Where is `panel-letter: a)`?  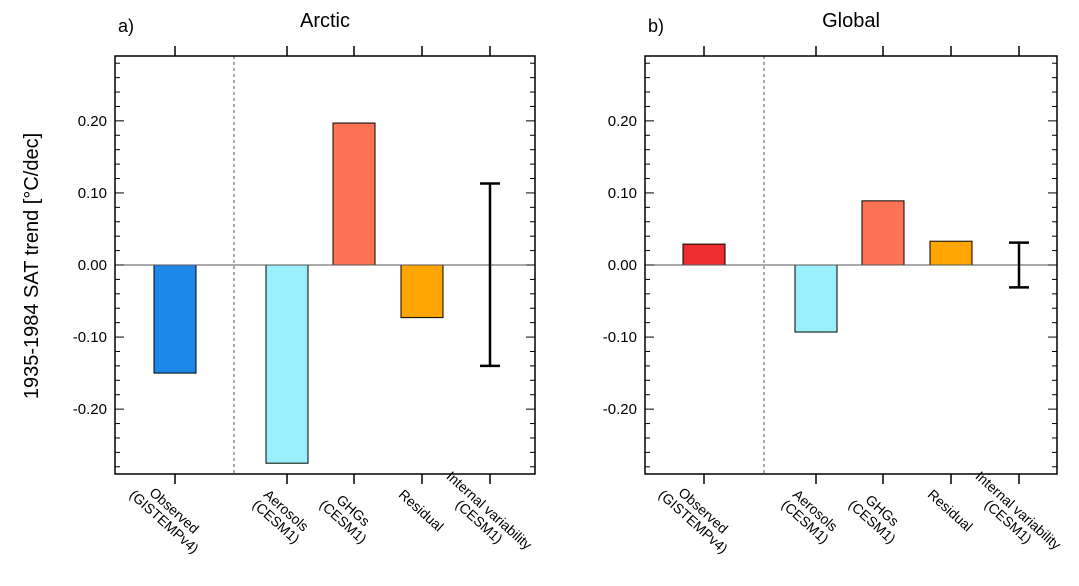 panel-letter: a) is located at coordinates (126, 26).